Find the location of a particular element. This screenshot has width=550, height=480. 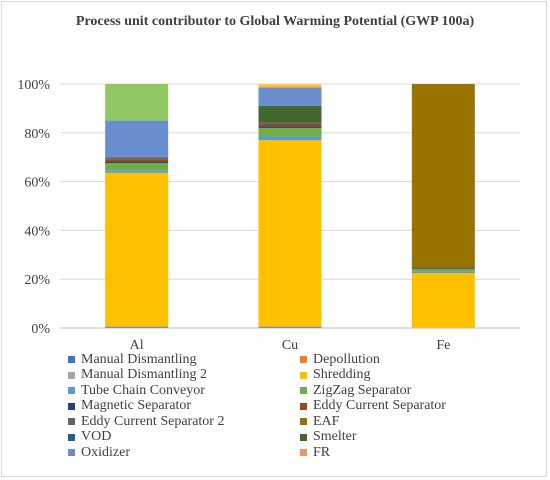

legend-item: Magnetic Separator is located at coordinates (184, 406).